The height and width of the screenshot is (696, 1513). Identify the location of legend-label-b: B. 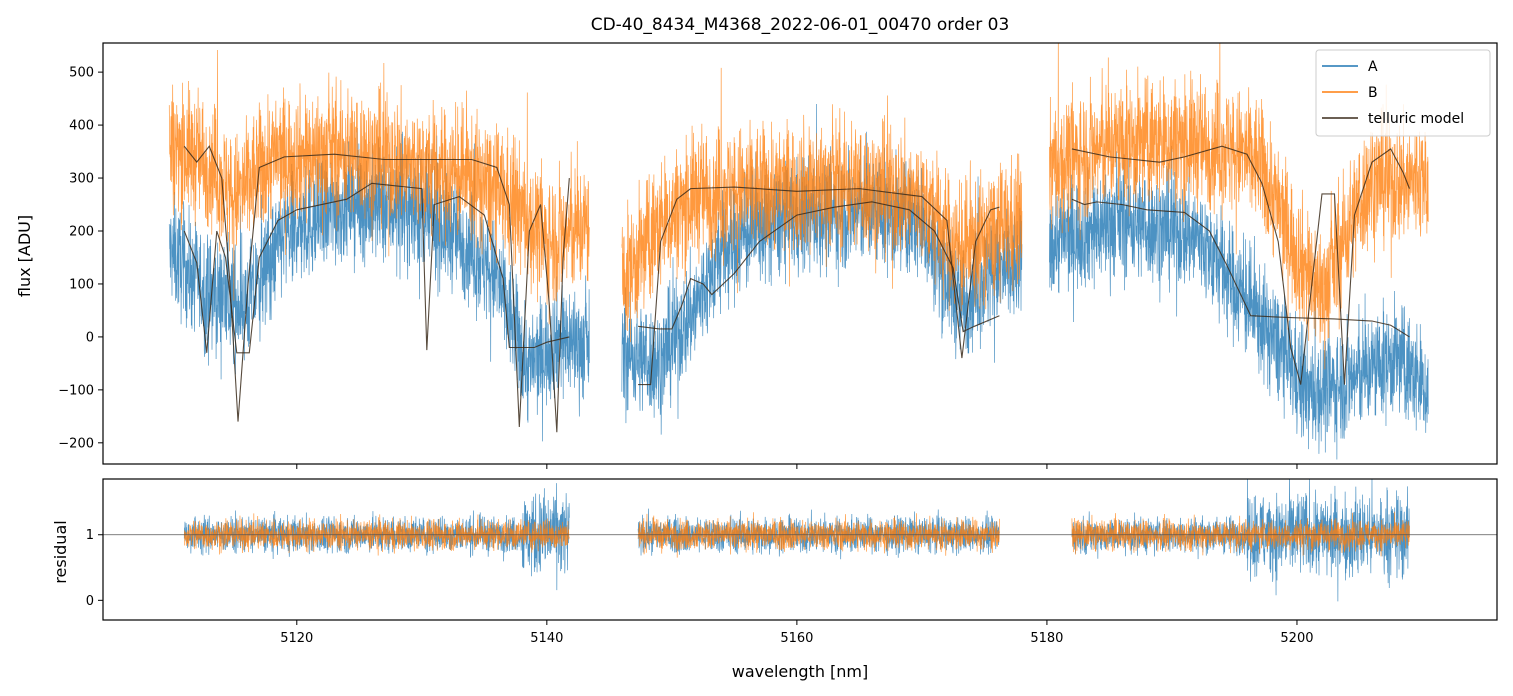
(1373, 93).